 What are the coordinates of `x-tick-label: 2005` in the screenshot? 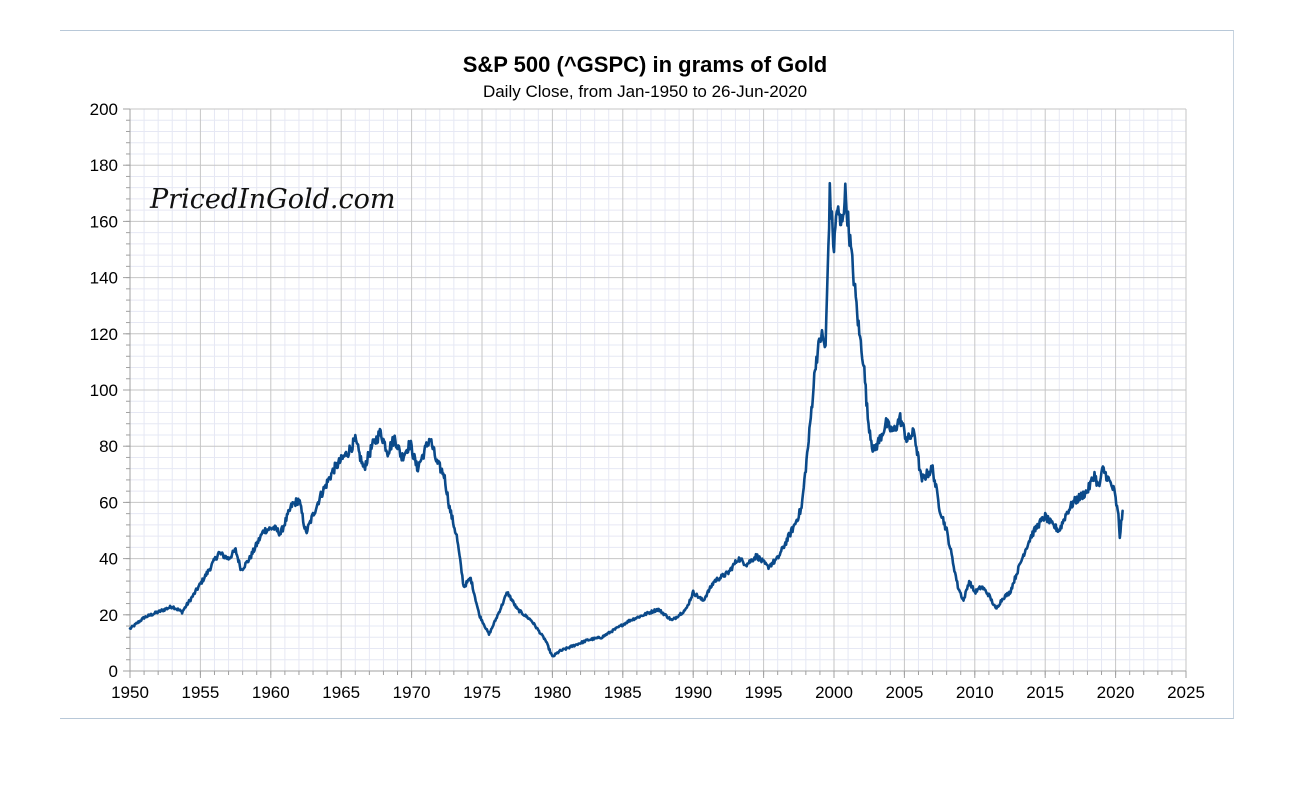 It's located at (904, 692).